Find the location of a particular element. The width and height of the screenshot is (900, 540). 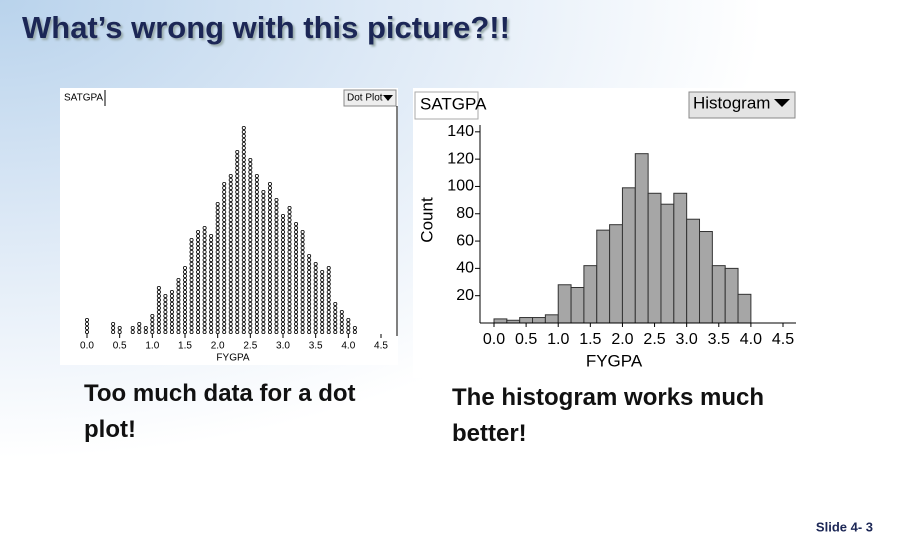

x-label: FYGPA is located at coordinates (614, 360).